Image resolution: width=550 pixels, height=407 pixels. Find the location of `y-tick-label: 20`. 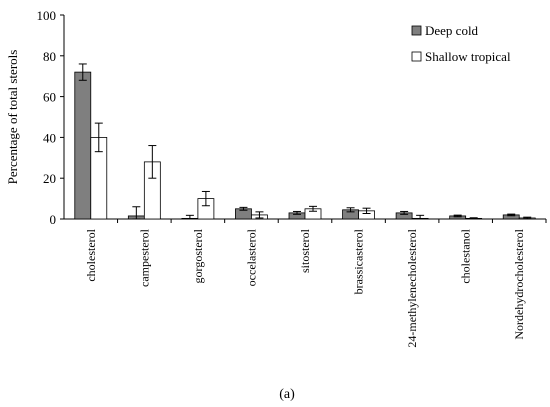

y-tick-label: 20 is located at coordinates (49, 178).